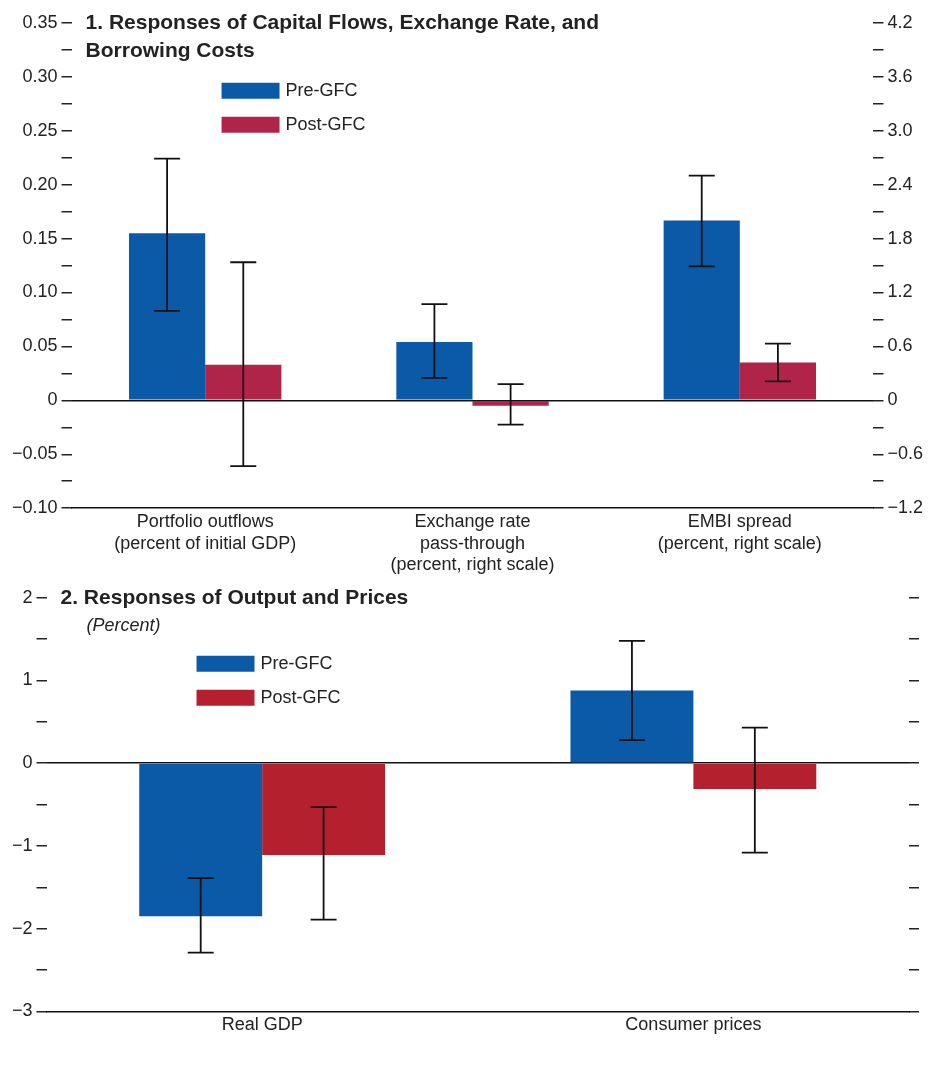 The height and width of the screenshot is (1065, 941). What do you see at coordinates (40, 75) in the screenshot?
I see `y-tick-label: 0.30` at bounding box center [40, 75].